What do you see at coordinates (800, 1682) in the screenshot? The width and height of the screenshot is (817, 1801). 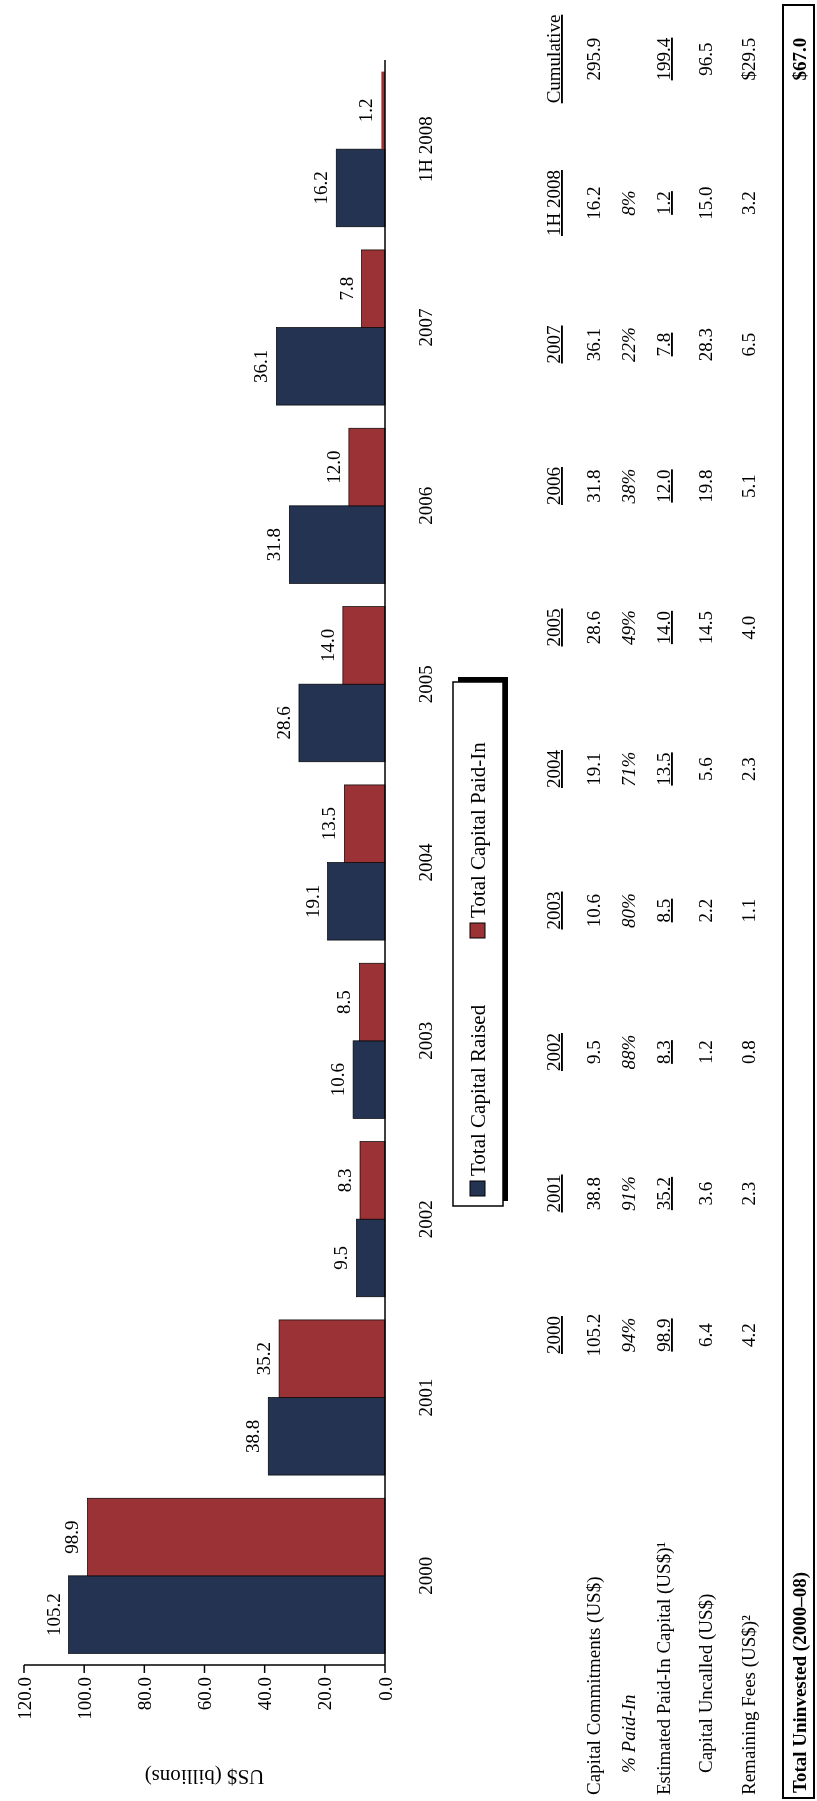 I see `text: Total Uninvested (2000–08)` at bounding box center [800, 1682].